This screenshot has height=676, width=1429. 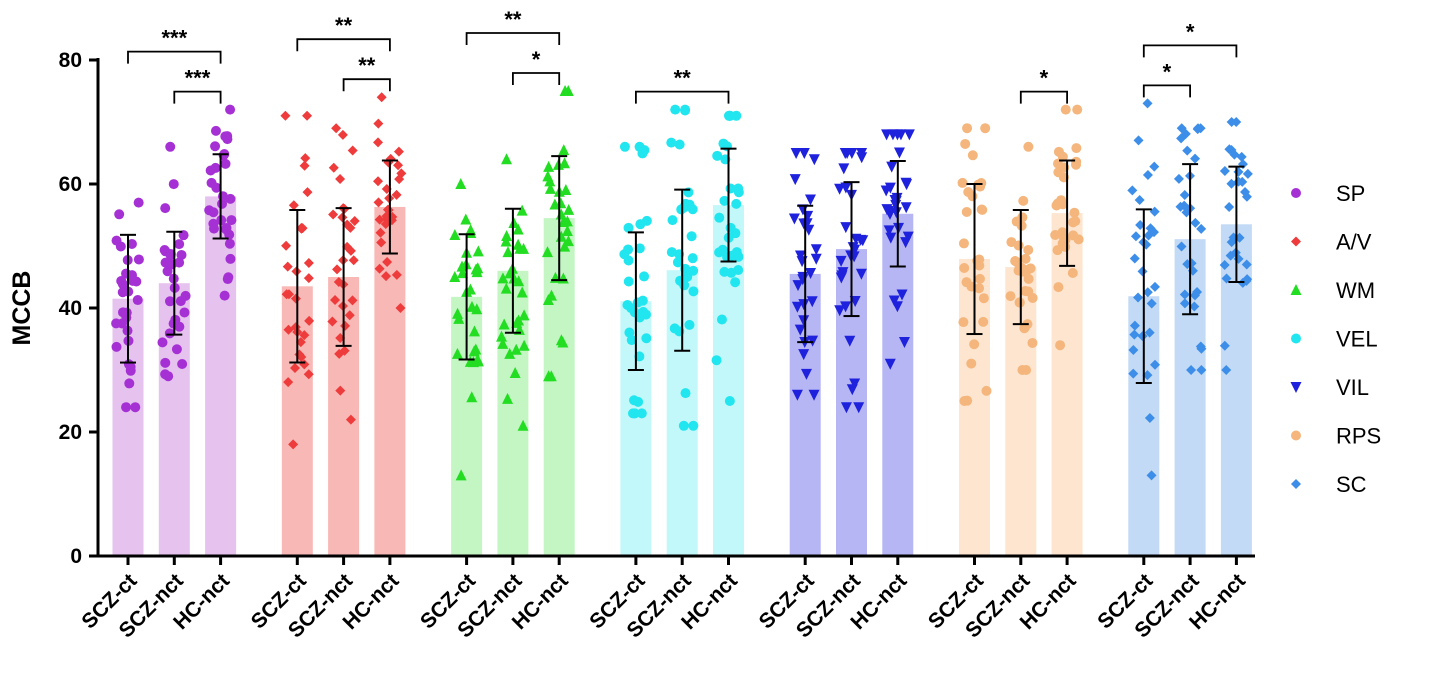 What do you see at coordinates (70, 308) in the screenshot?
I see `y-tick-label-40: 40` at bounding box center [70, 308].